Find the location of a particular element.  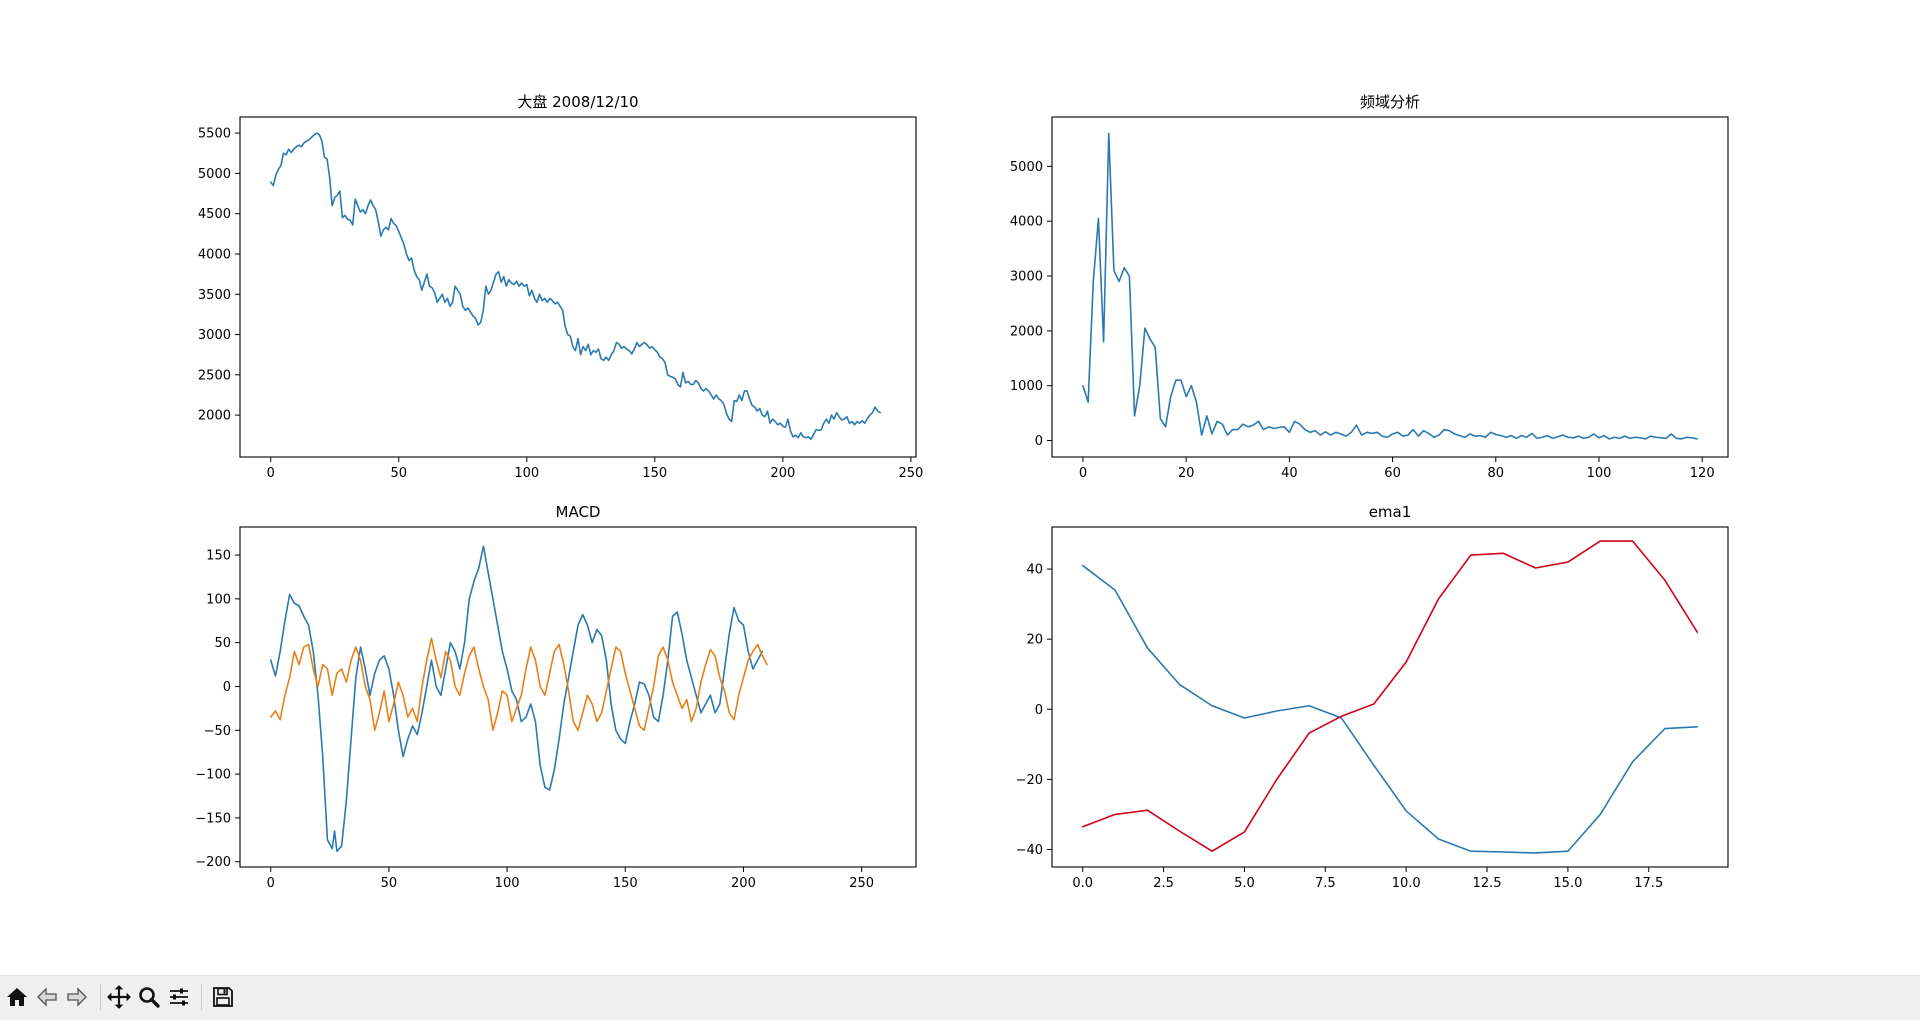

x-tick-label: 2.5 is located at coordinates (1163, 883).